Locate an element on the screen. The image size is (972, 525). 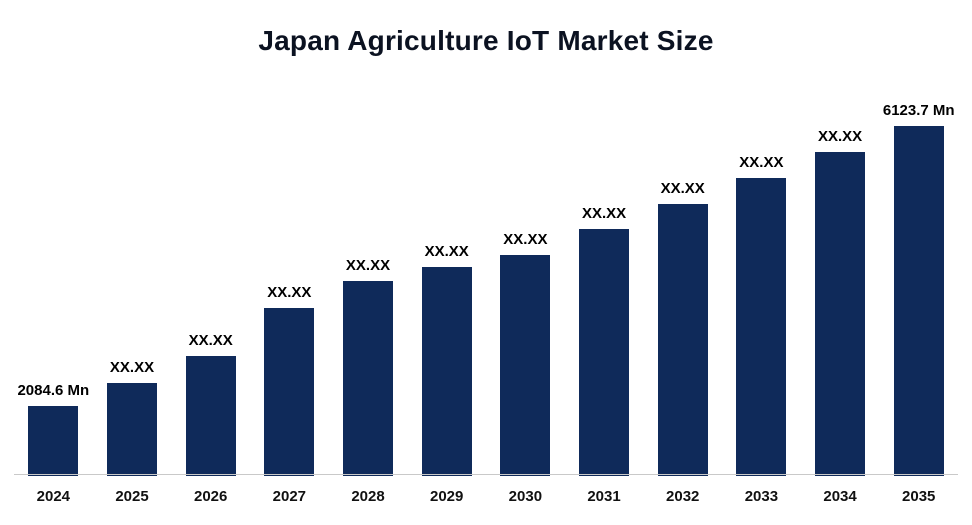
bar-column: XX.XX 2032 is located at coordinates (682, 343).